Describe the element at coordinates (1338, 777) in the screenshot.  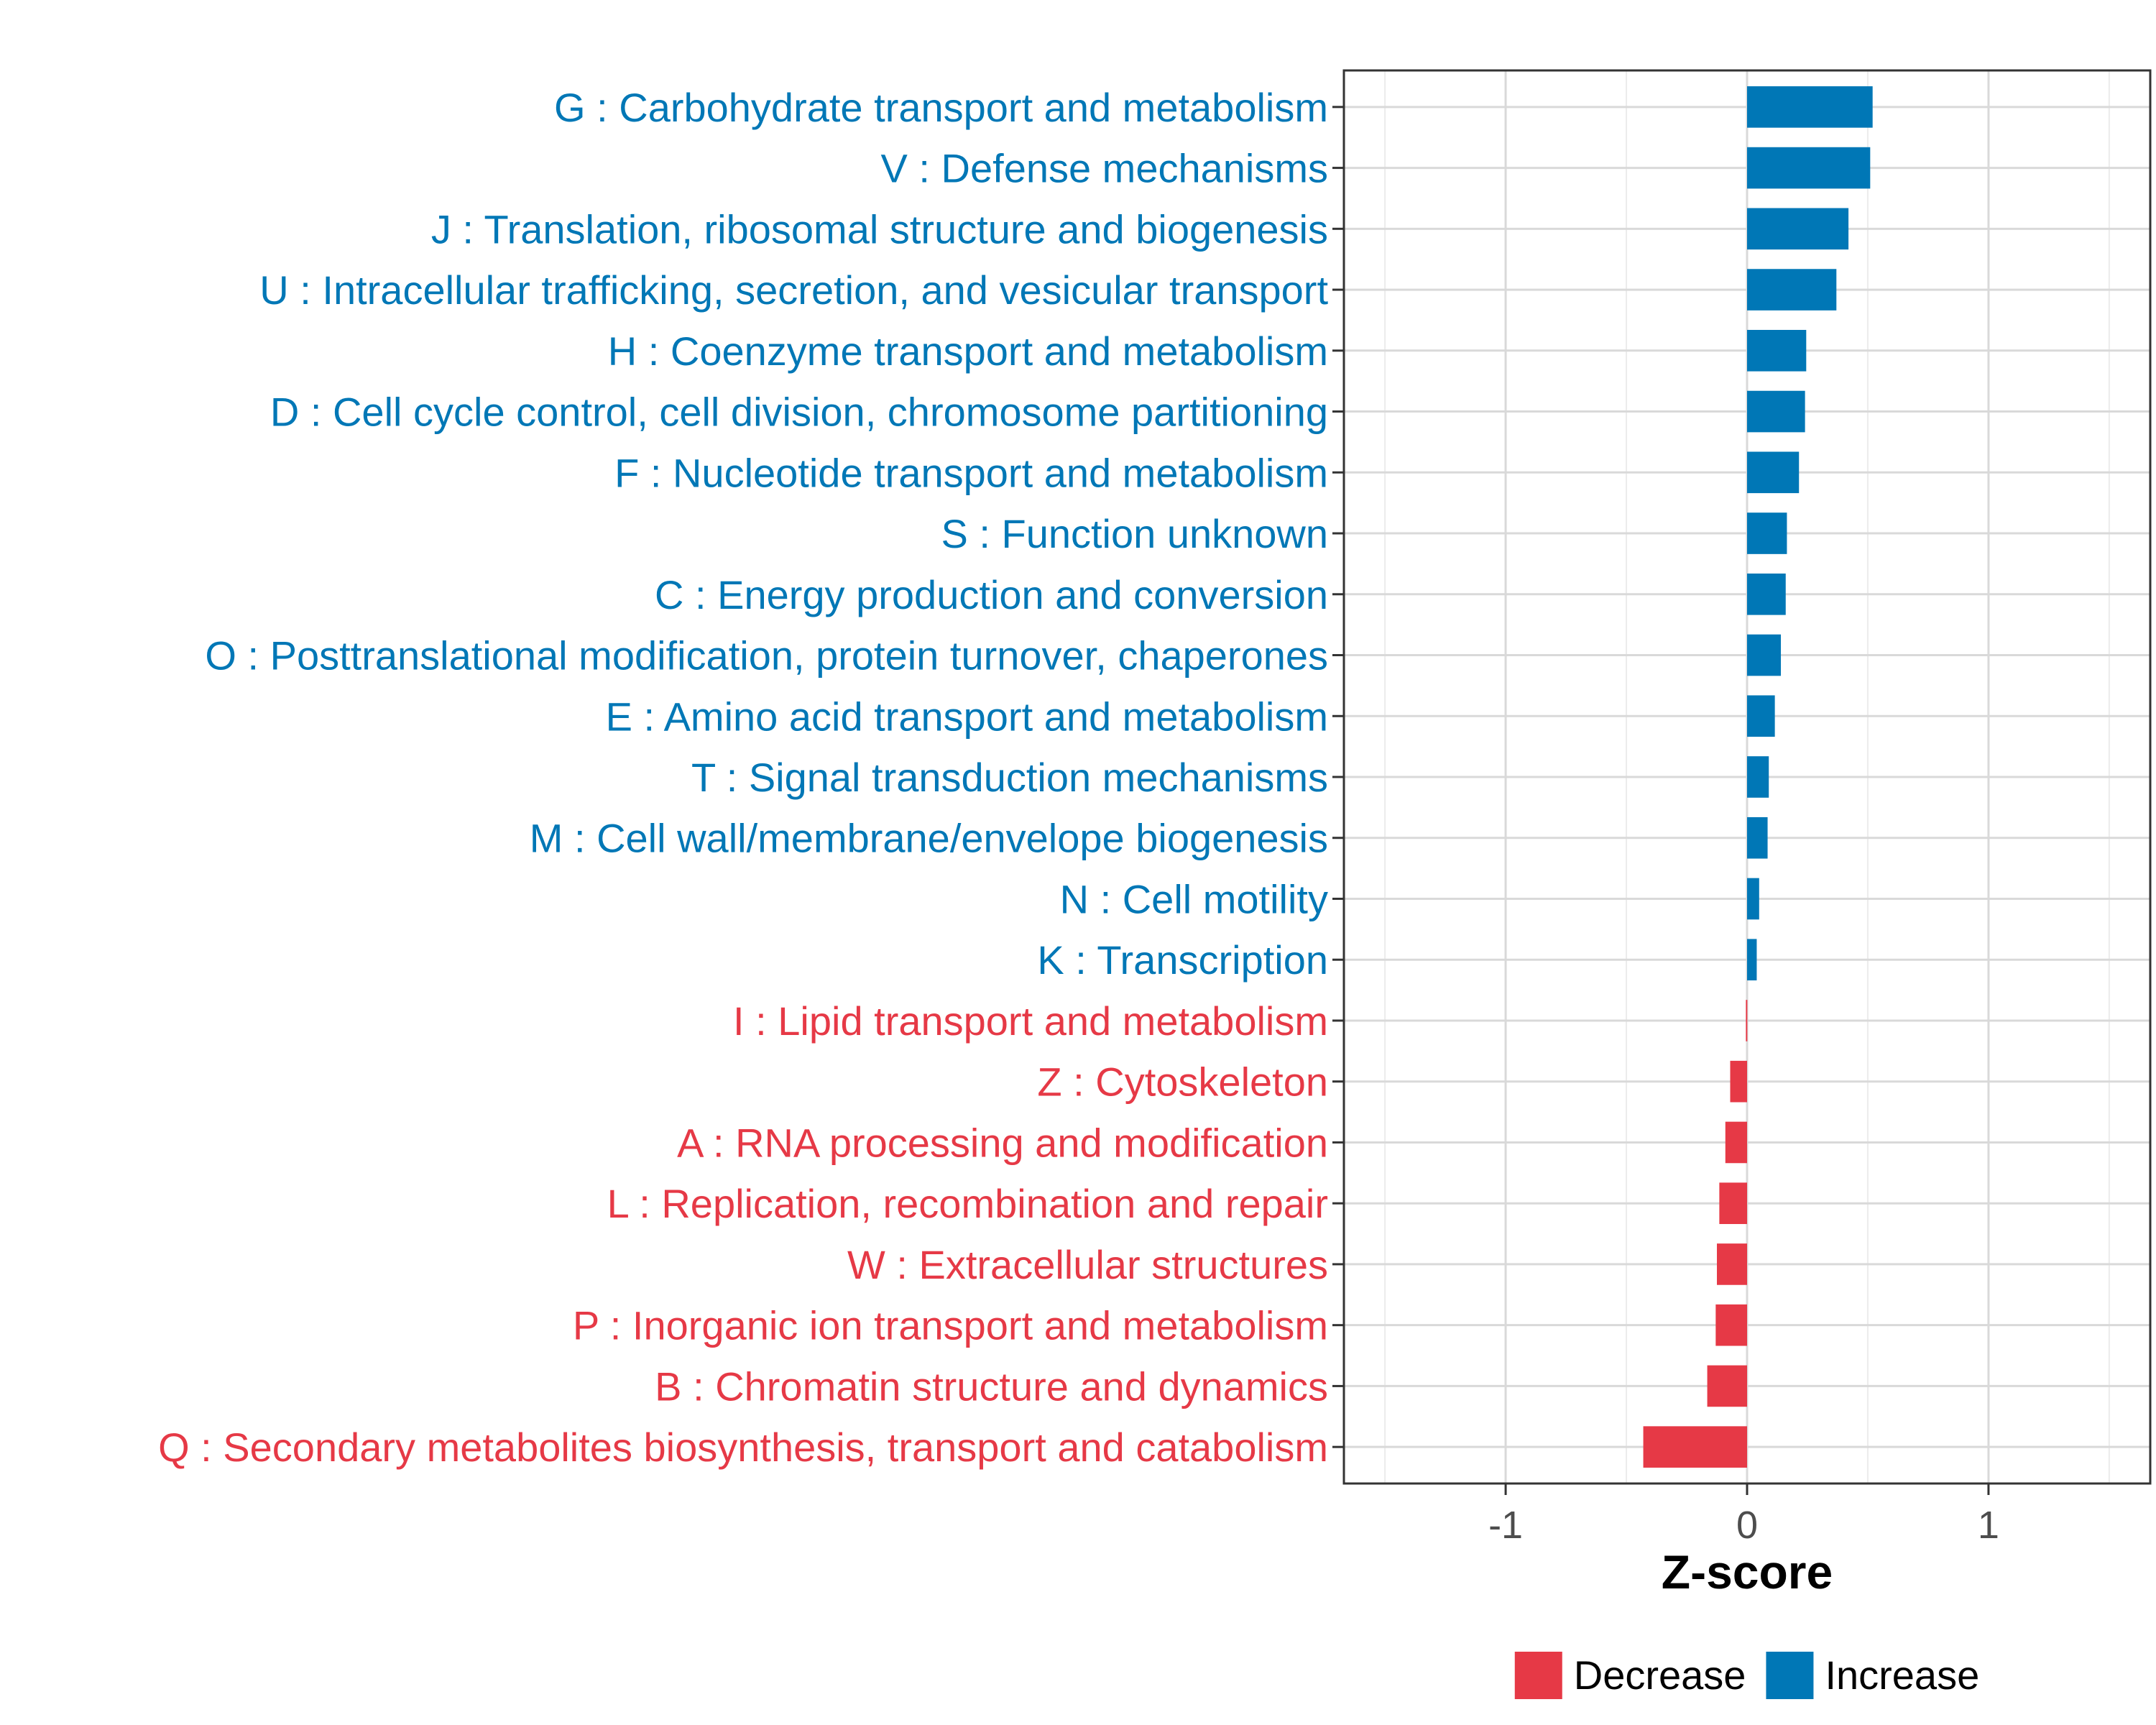
I see `y-axis-ticks` at that location.